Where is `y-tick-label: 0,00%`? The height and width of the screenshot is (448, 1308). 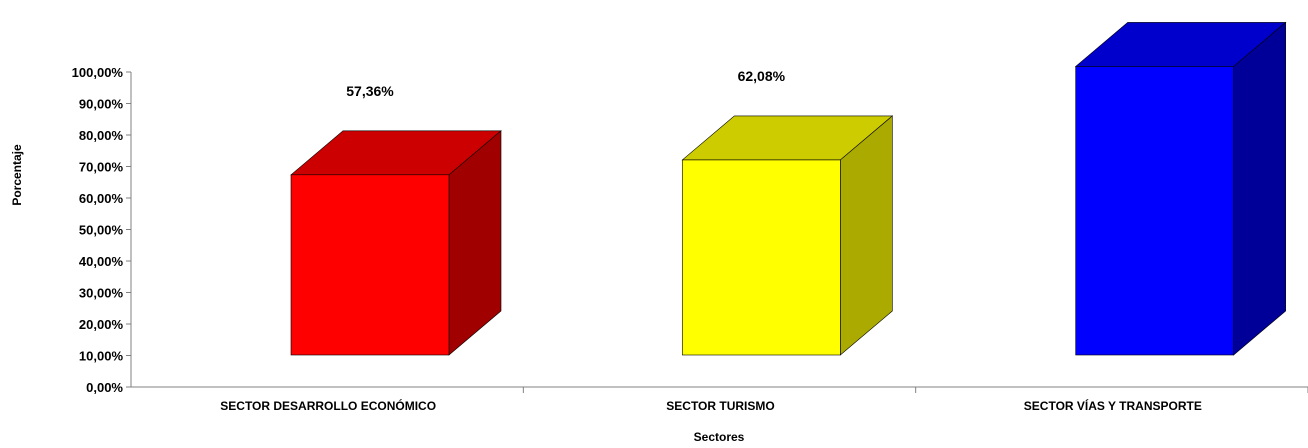 y-tick-label: 0,00% is located at coordinates (104, 387).